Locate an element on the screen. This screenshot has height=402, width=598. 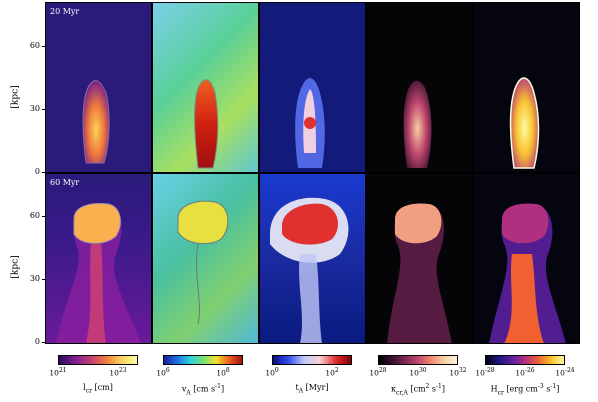
panel-kappa-20myr is located at coordinates (419, 87).